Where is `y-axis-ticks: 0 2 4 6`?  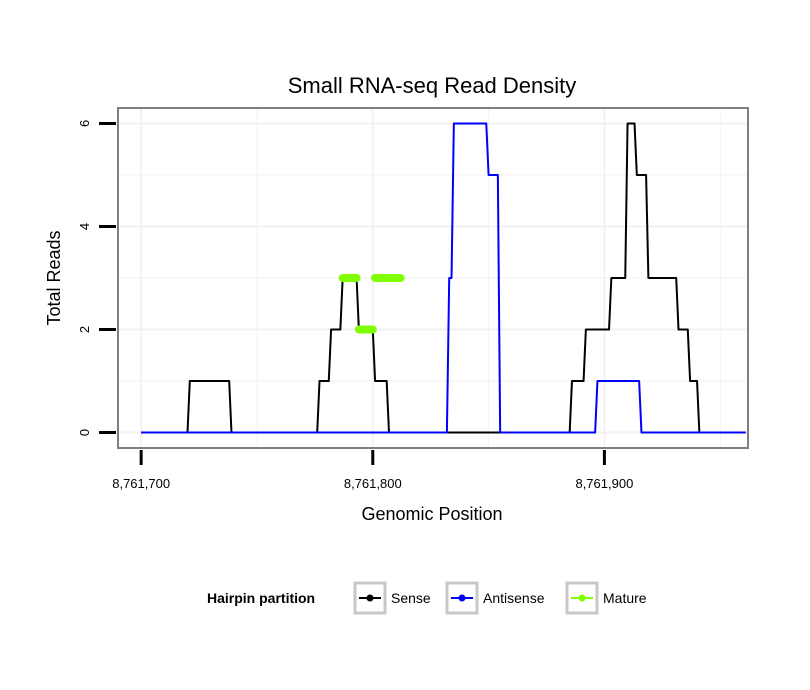
y-axis-ticks: 0 2 4 6 is located at coordinates (96, 278).